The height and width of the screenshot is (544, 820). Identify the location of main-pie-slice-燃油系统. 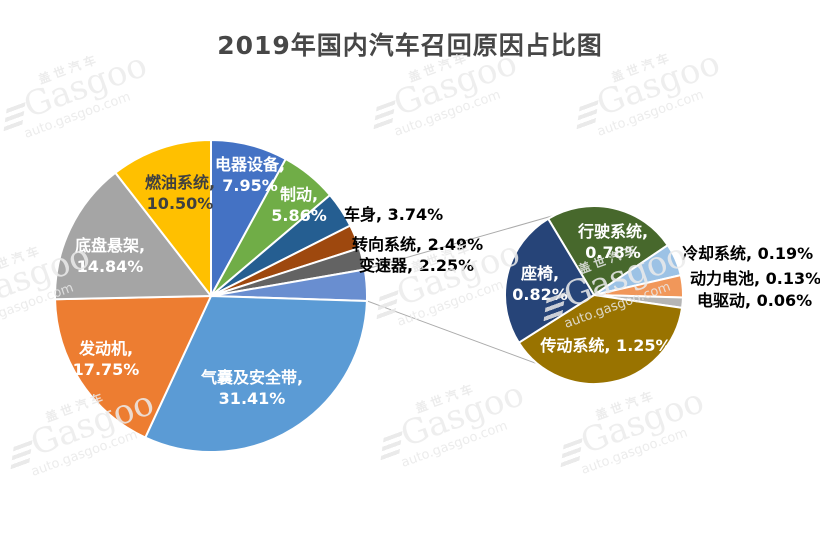
(163, 218).